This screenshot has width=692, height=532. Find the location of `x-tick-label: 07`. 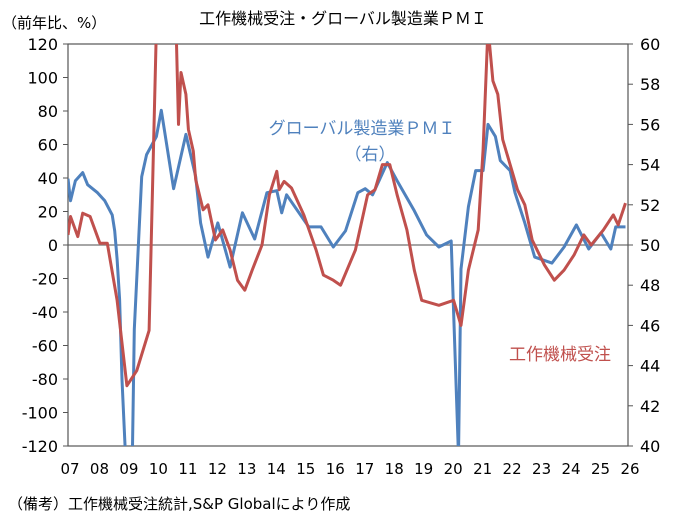

x-tick-label: 07 is located at coordinates (69, 469).